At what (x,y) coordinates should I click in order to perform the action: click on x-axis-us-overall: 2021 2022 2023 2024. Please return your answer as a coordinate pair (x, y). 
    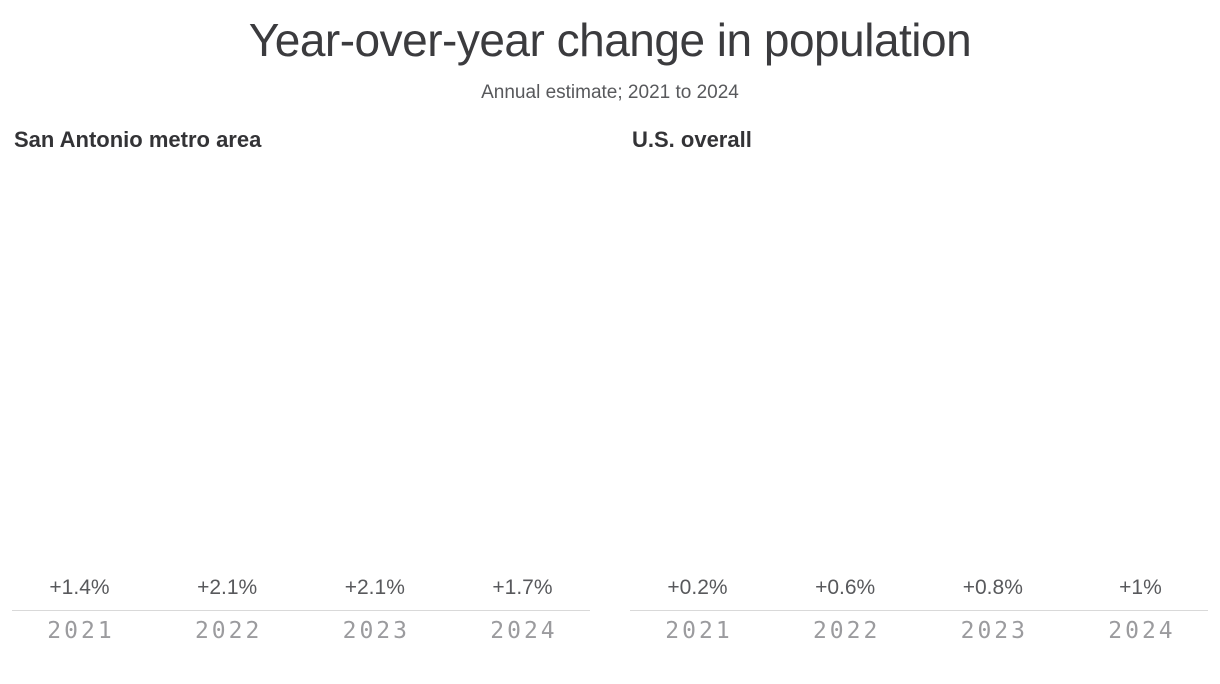
    Looking at the image, I should click on (919, 631).